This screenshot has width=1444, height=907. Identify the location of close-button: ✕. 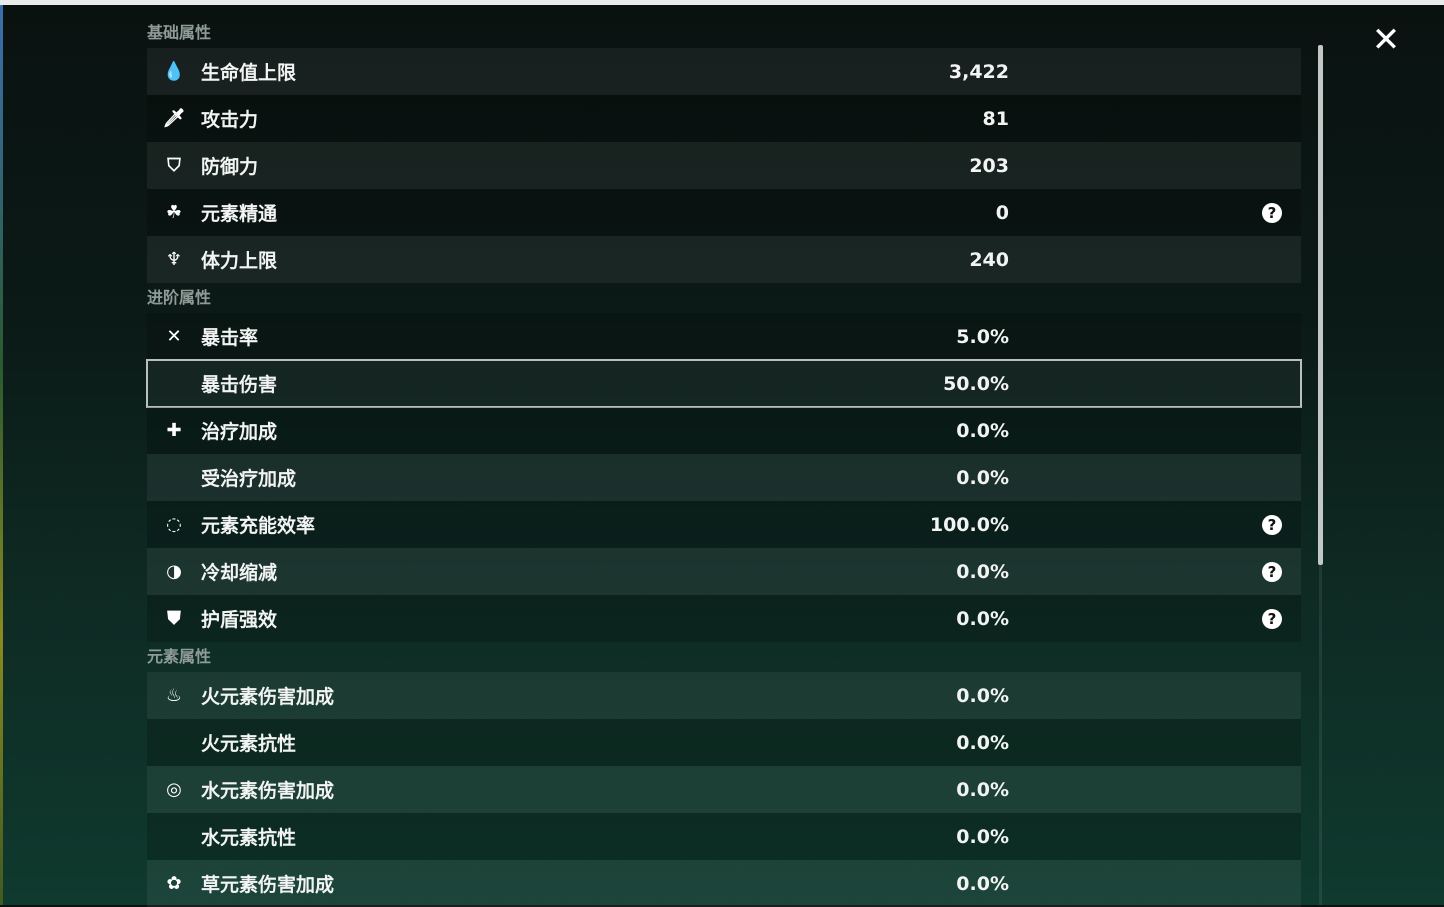
(1386, 40).